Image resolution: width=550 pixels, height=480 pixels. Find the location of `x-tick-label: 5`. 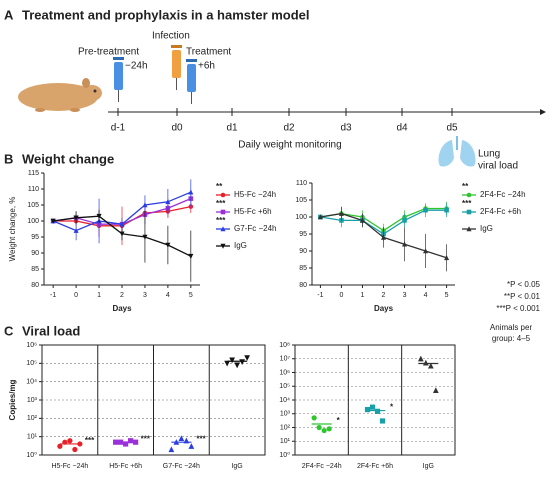

x-tick-label: 5 is located at coordinates (447, 295).